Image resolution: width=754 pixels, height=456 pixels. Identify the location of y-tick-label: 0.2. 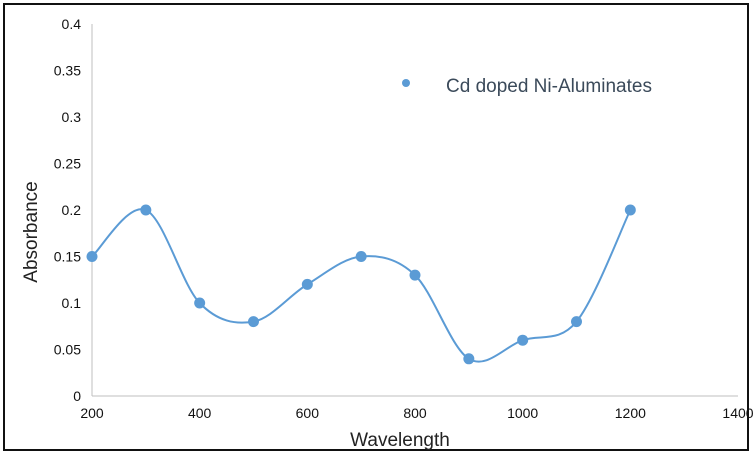
(72, 210).